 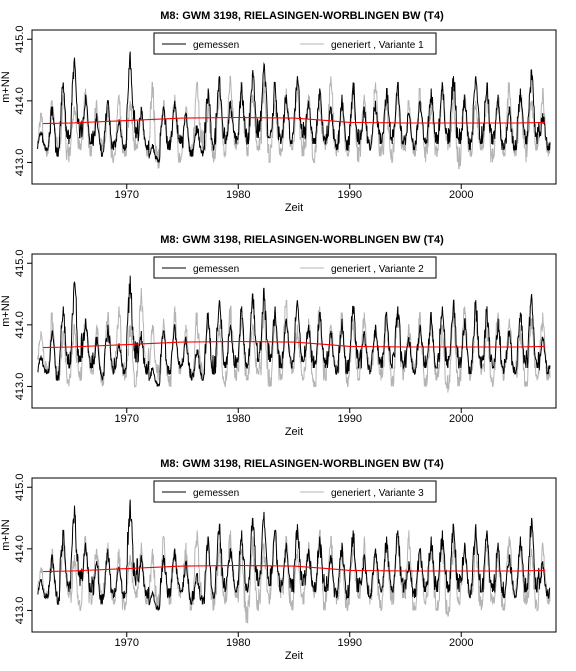 I want to click on legend: gemessen generiert , Variante 1, so click(x=295, y=43).